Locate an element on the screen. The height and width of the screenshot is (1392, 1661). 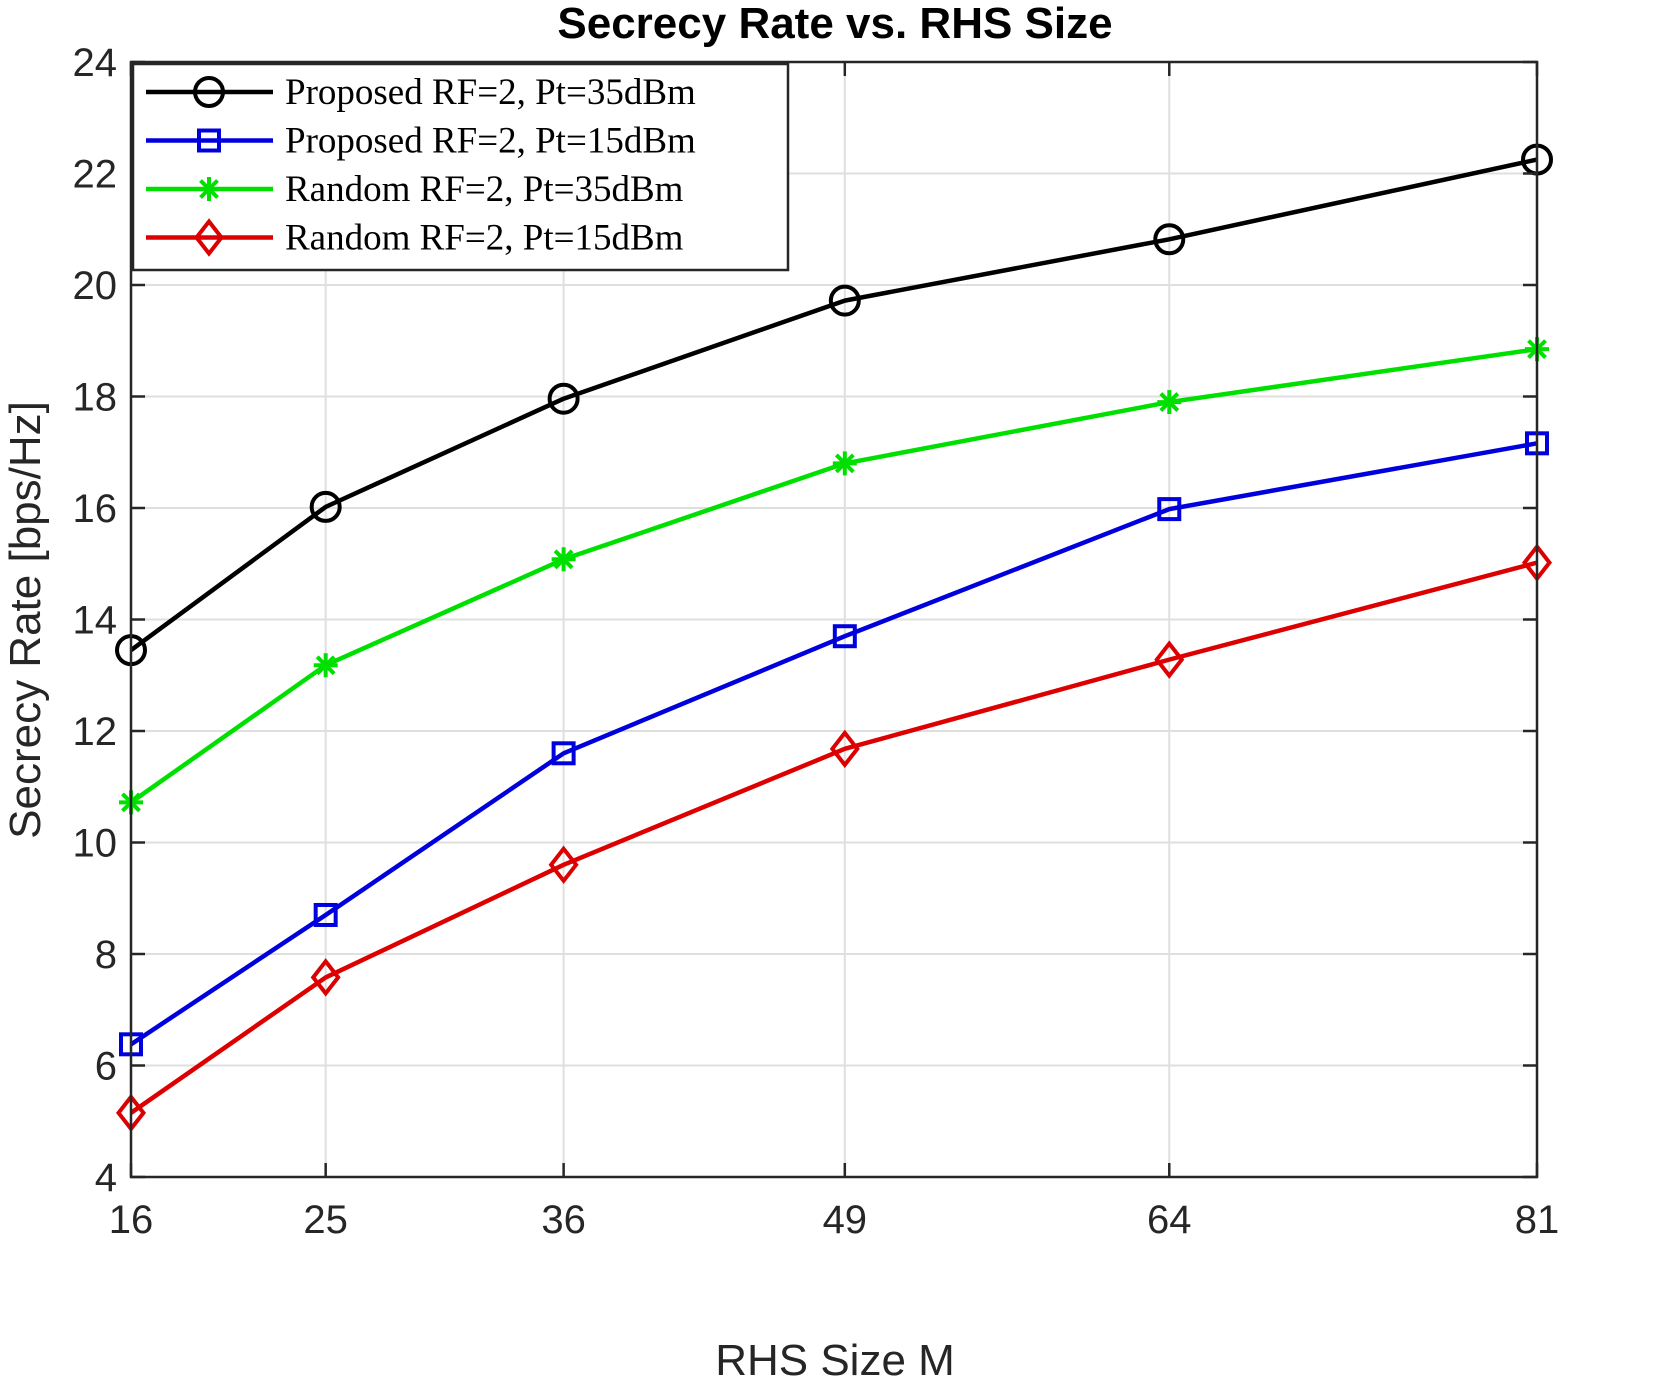
legend-item: Proposed RF=2, Pt=15dBm is located at coordinates (421, 141).